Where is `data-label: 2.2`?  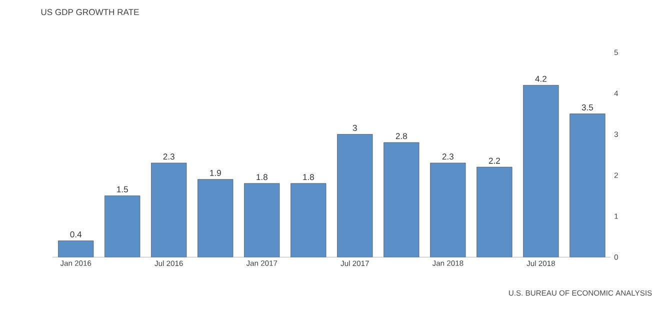
data-label: 2.2 is located at coordinates (494, 161).